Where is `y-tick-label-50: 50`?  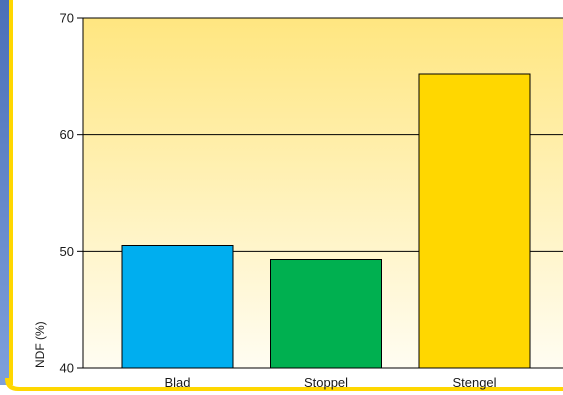
y-tick-label-50: 50 is located at coordinates (67, 251).